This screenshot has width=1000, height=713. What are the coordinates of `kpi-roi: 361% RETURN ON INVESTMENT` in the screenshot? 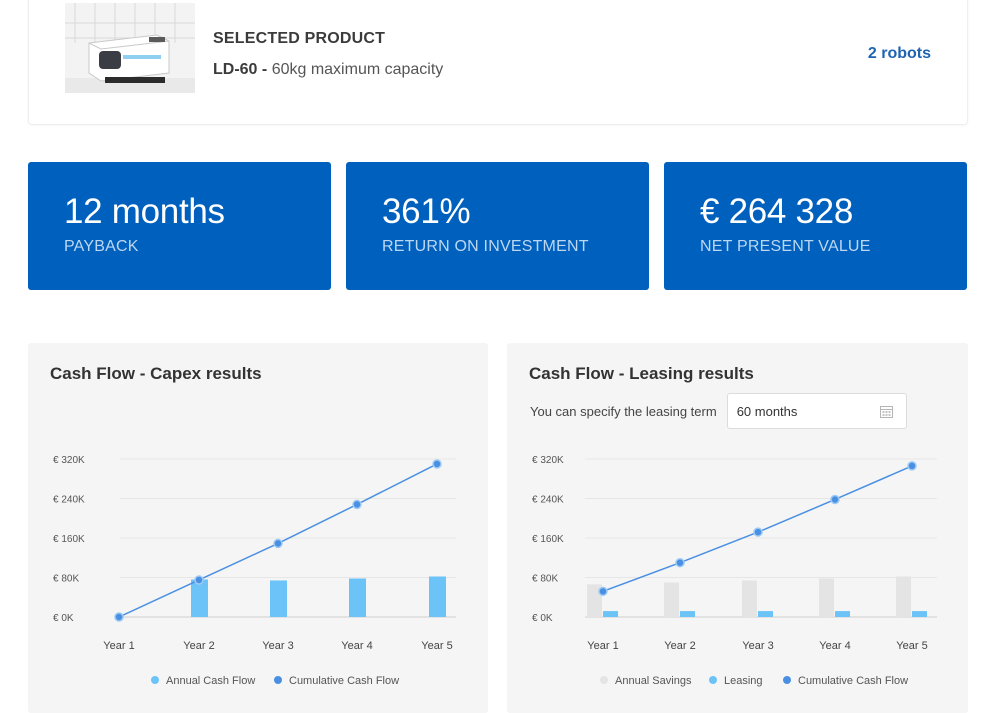 It's located at (497, 226).